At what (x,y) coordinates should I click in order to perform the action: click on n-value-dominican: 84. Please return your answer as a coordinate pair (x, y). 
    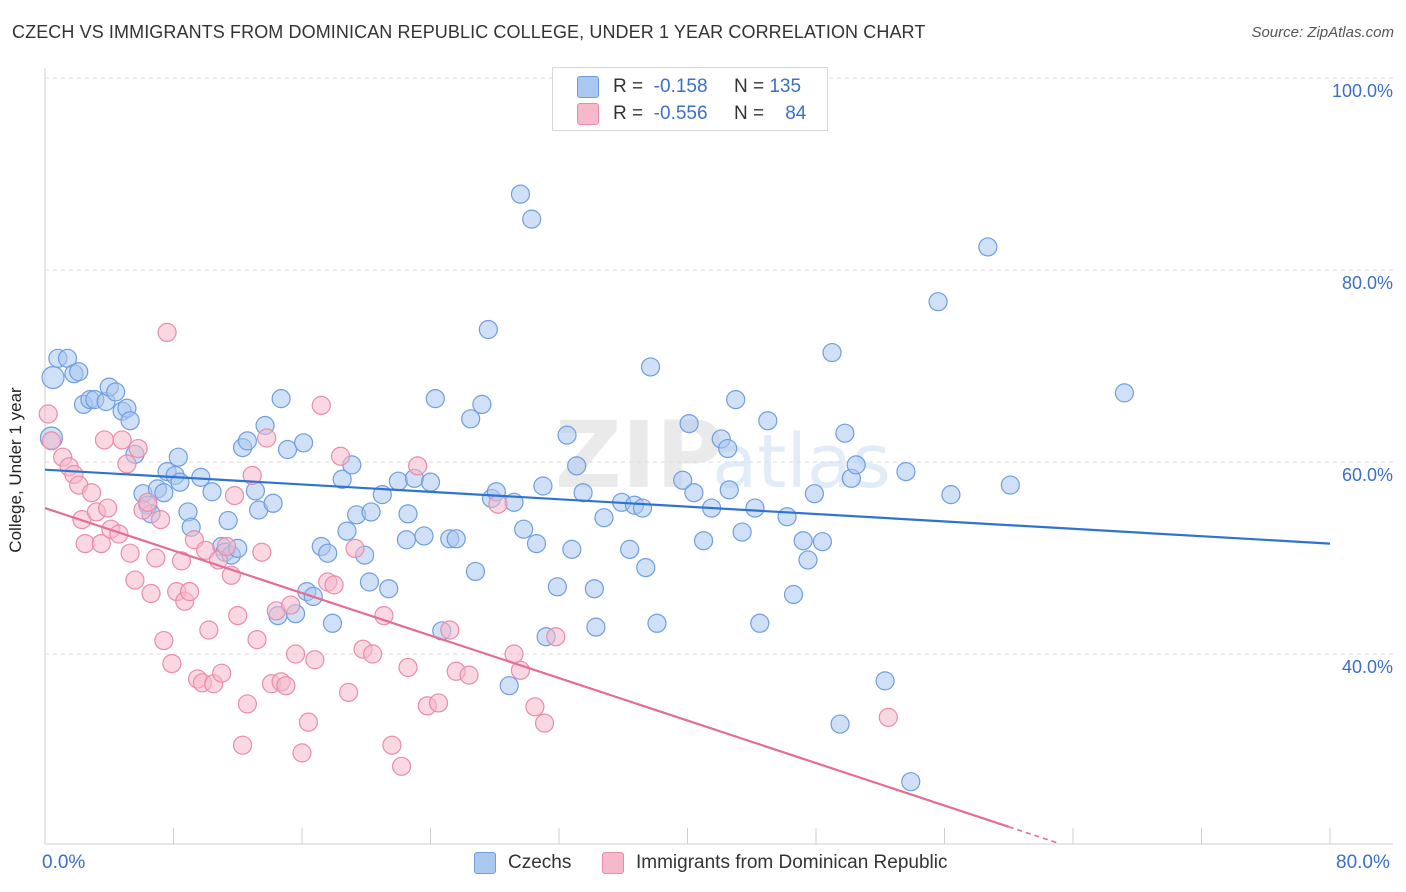
    Looking at the image, I should click on (796, 113).